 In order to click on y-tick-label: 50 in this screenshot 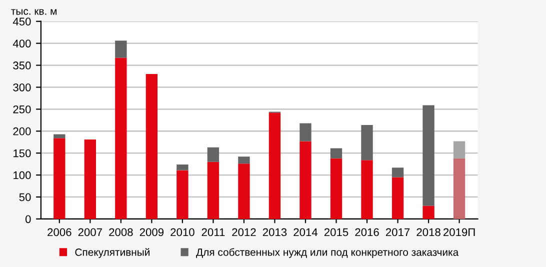, I will do `click(25, 197)`.